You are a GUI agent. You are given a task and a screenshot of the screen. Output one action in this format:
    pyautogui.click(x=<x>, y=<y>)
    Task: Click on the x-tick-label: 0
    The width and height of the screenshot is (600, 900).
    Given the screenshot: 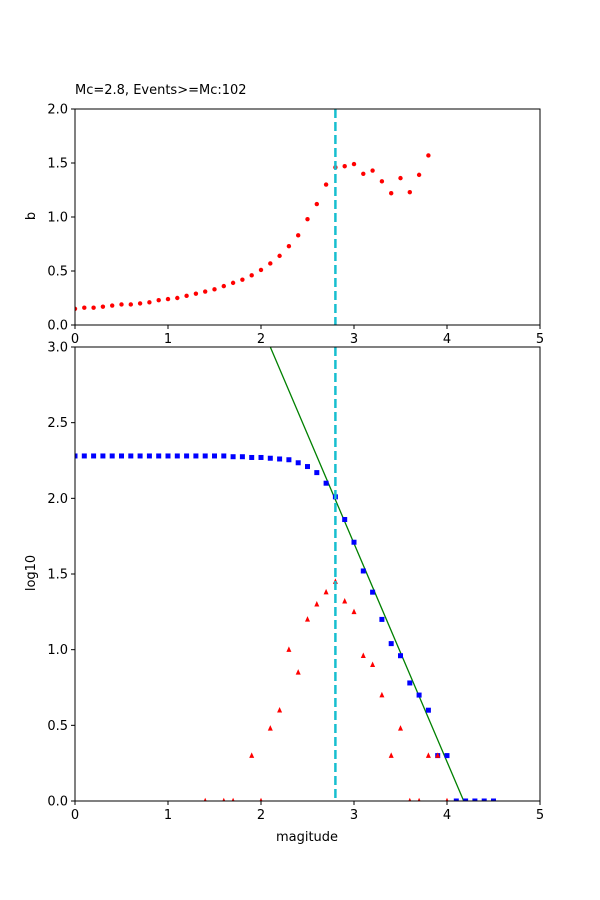 What is the action you would take?
    pyautogui.click(x=75, y=339)
    